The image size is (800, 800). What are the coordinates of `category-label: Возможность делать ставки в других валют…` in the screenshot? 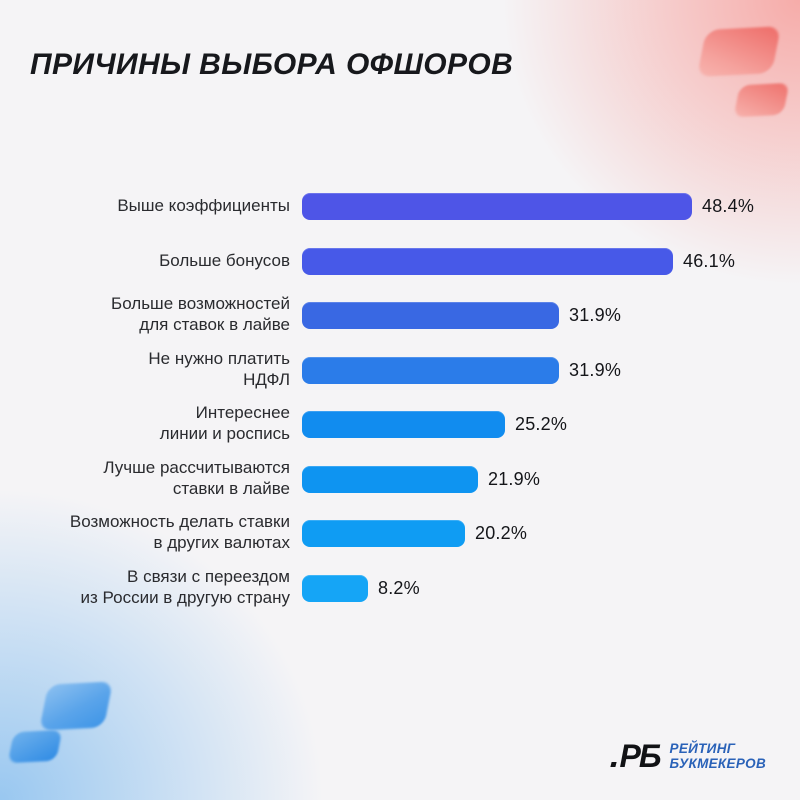 It's located at (179, 532).